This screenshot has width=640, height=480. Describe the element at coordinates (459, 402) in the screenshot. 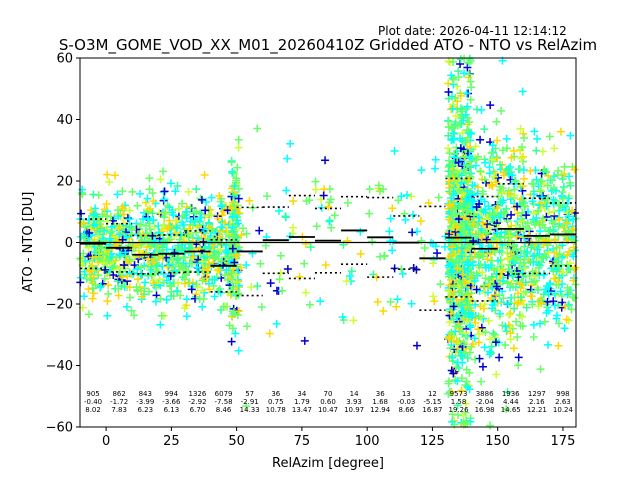

I see `bin-mean-label: 1.58` at that location.